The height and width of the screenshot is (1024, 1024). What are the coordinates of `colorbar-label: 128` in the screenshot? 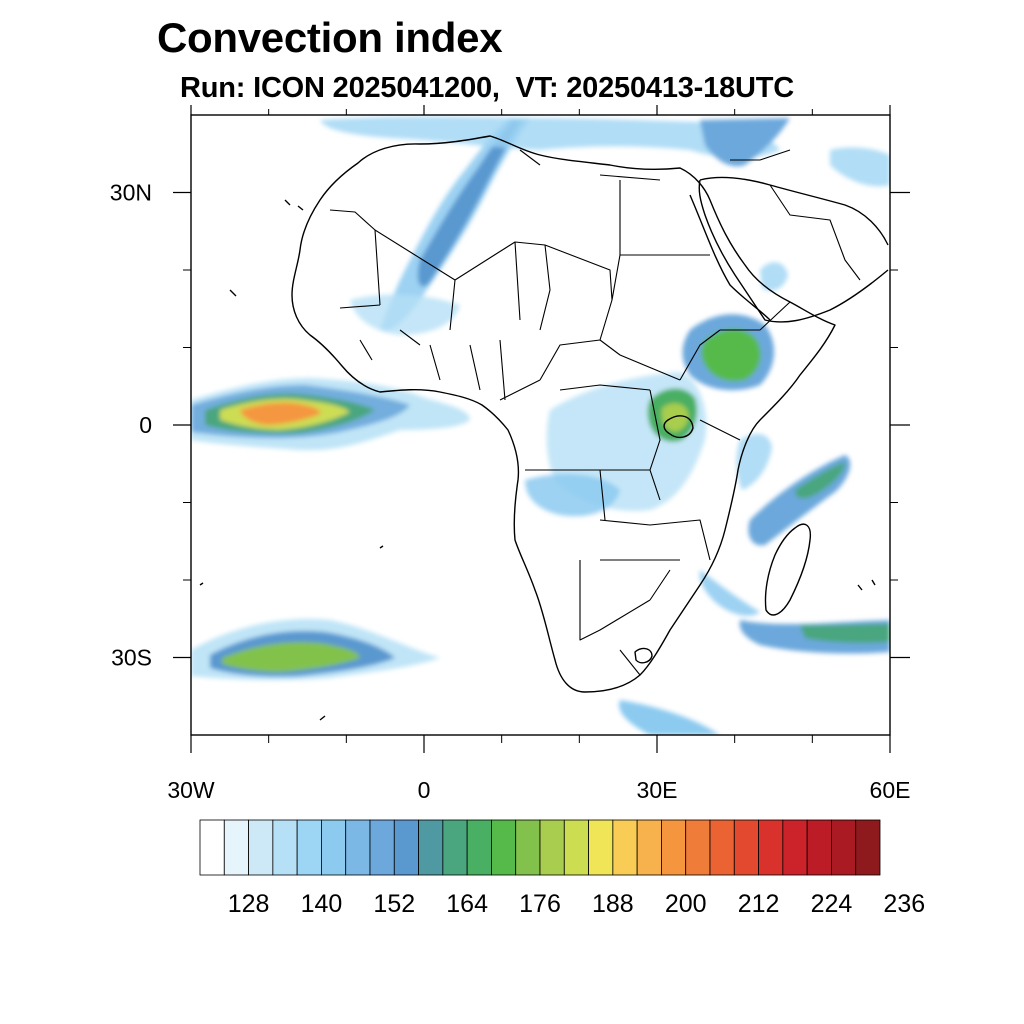 It's located at (249, 904).